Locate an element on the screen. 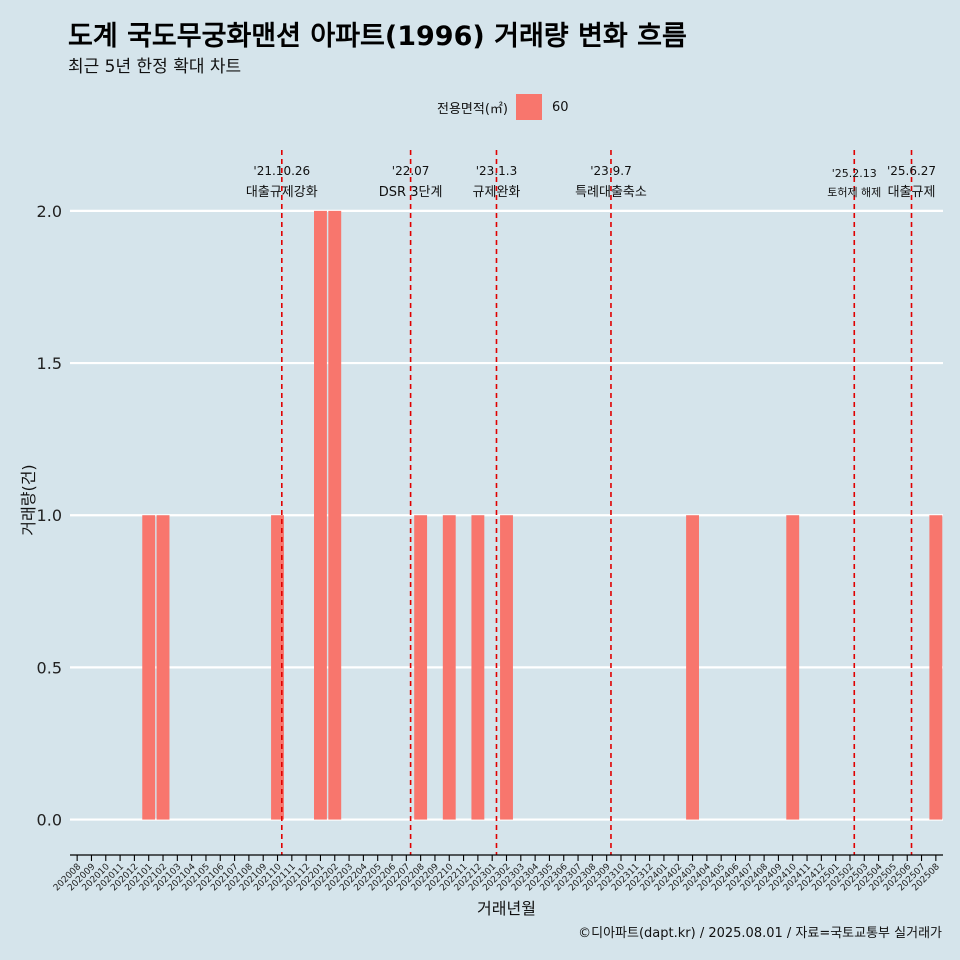 The height and width of the screenshot is (960, 960). chart-title: 도계 국도무궁화맨션 아파트(1996) 거래량 변화 흐름 is located at coordinates (377, 36).